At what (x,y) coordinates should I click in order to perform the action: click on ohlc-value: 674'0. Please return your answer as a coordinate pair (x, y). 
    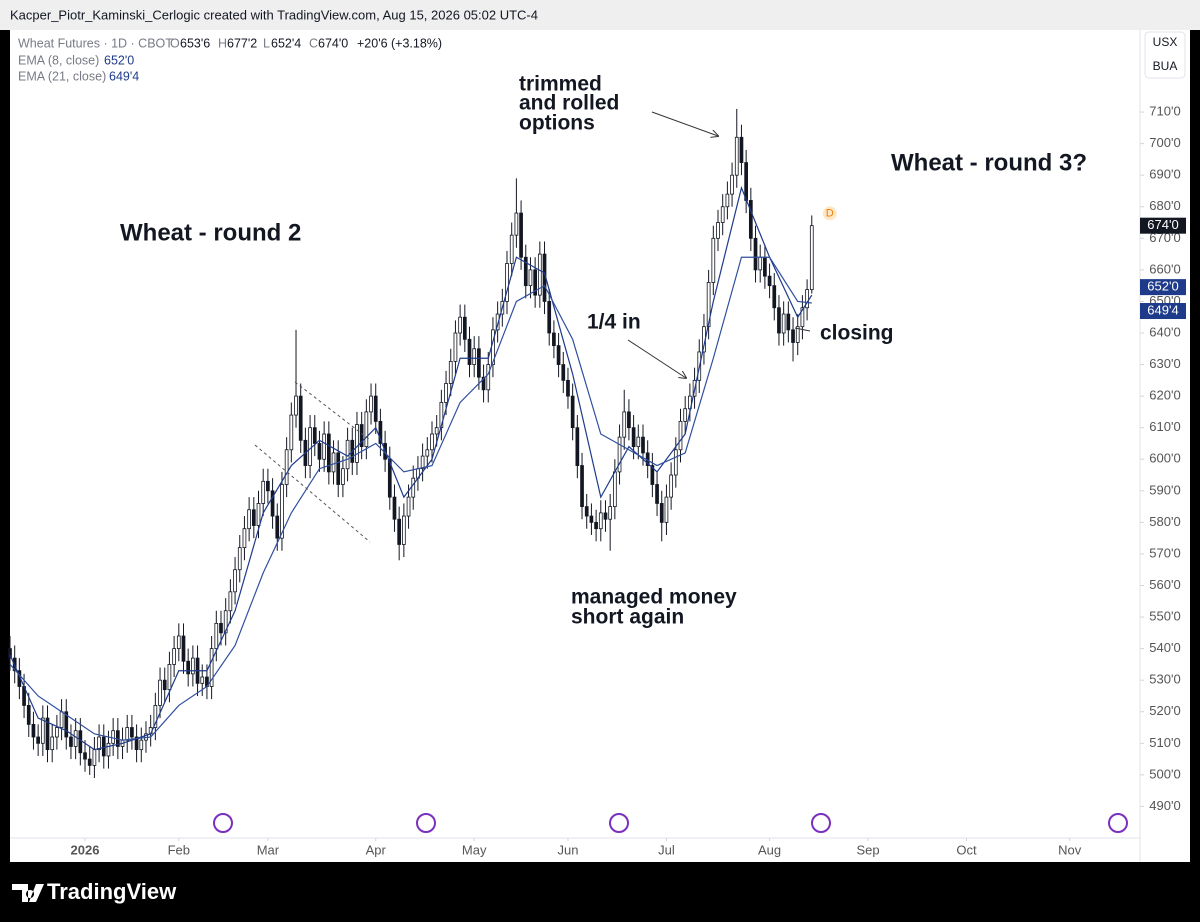
    Looking at the image, I should click on (333, 43).